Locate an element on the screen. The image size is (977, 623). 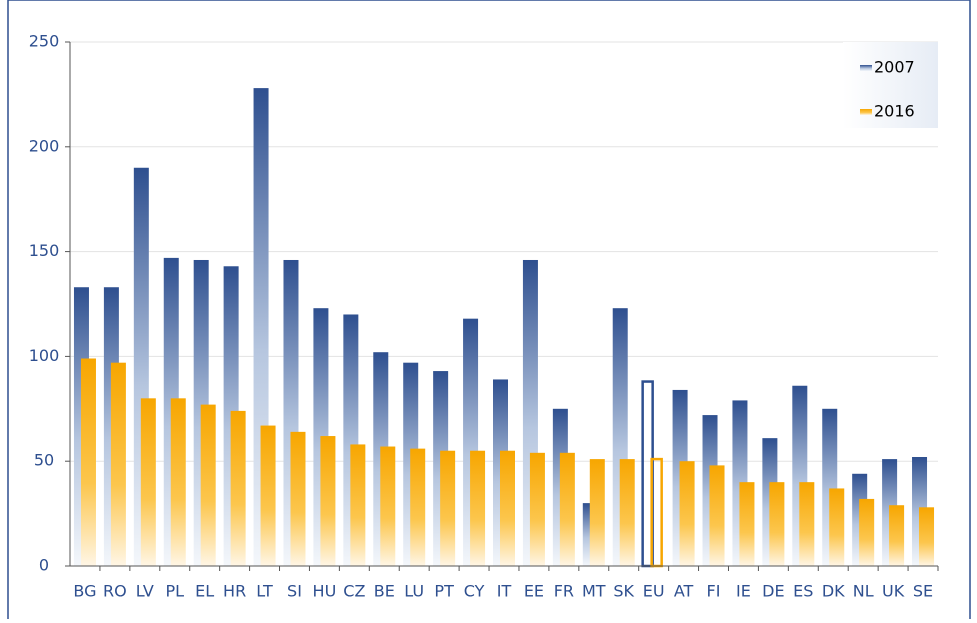
y-tick-label: 100 is located at coordinates (44, 355).